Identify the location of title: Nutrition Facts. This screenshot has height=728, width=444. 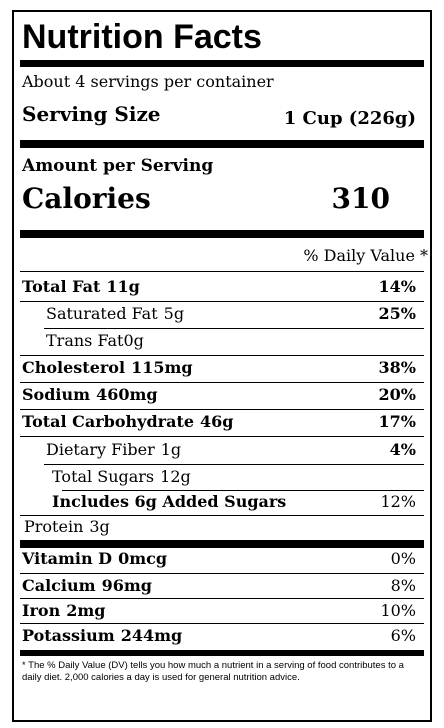
(142, 37).